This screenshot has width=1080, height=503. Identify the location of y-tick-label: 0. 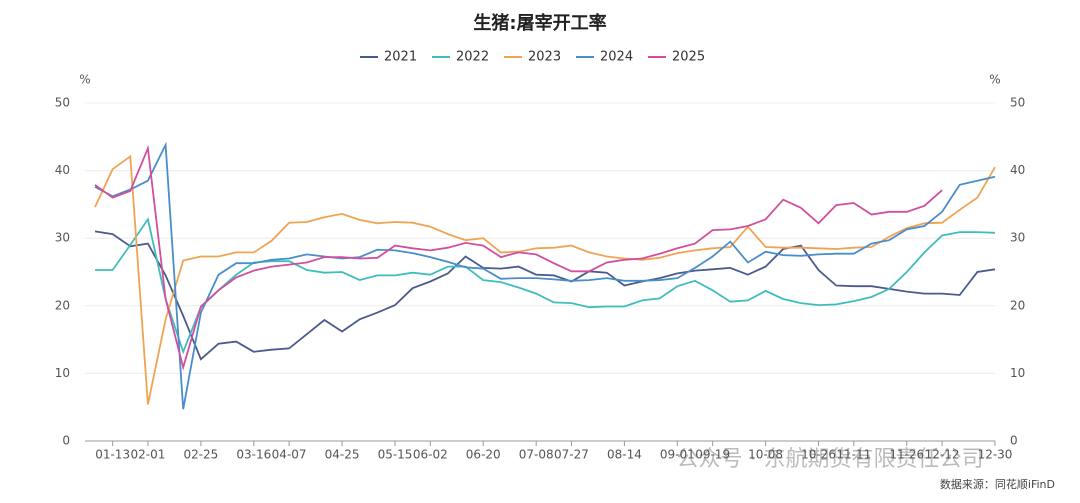
(66, 441).